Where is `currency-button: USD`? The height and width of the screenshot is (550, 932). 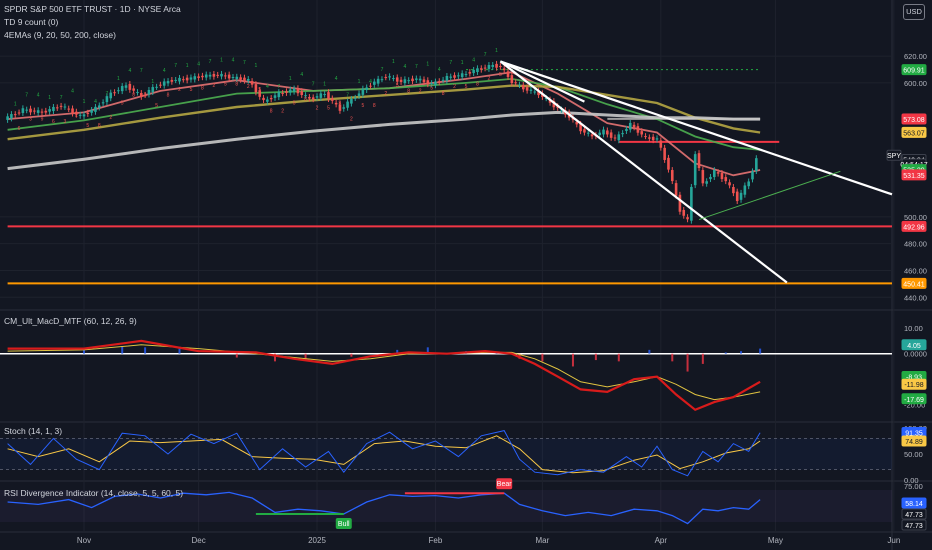 currency-button: USD is located at coordinates (914, 12).